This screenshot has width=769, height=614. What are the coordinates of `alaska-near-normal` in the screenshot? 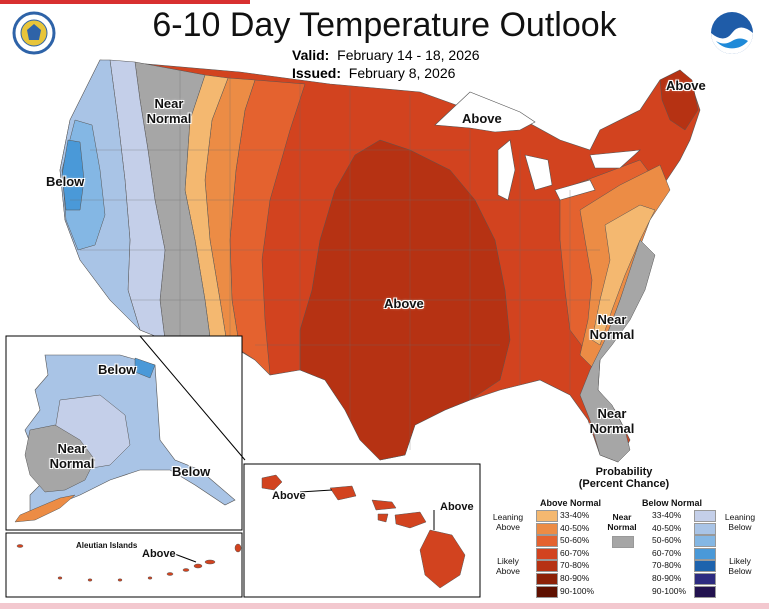 It's located at (60, 458).